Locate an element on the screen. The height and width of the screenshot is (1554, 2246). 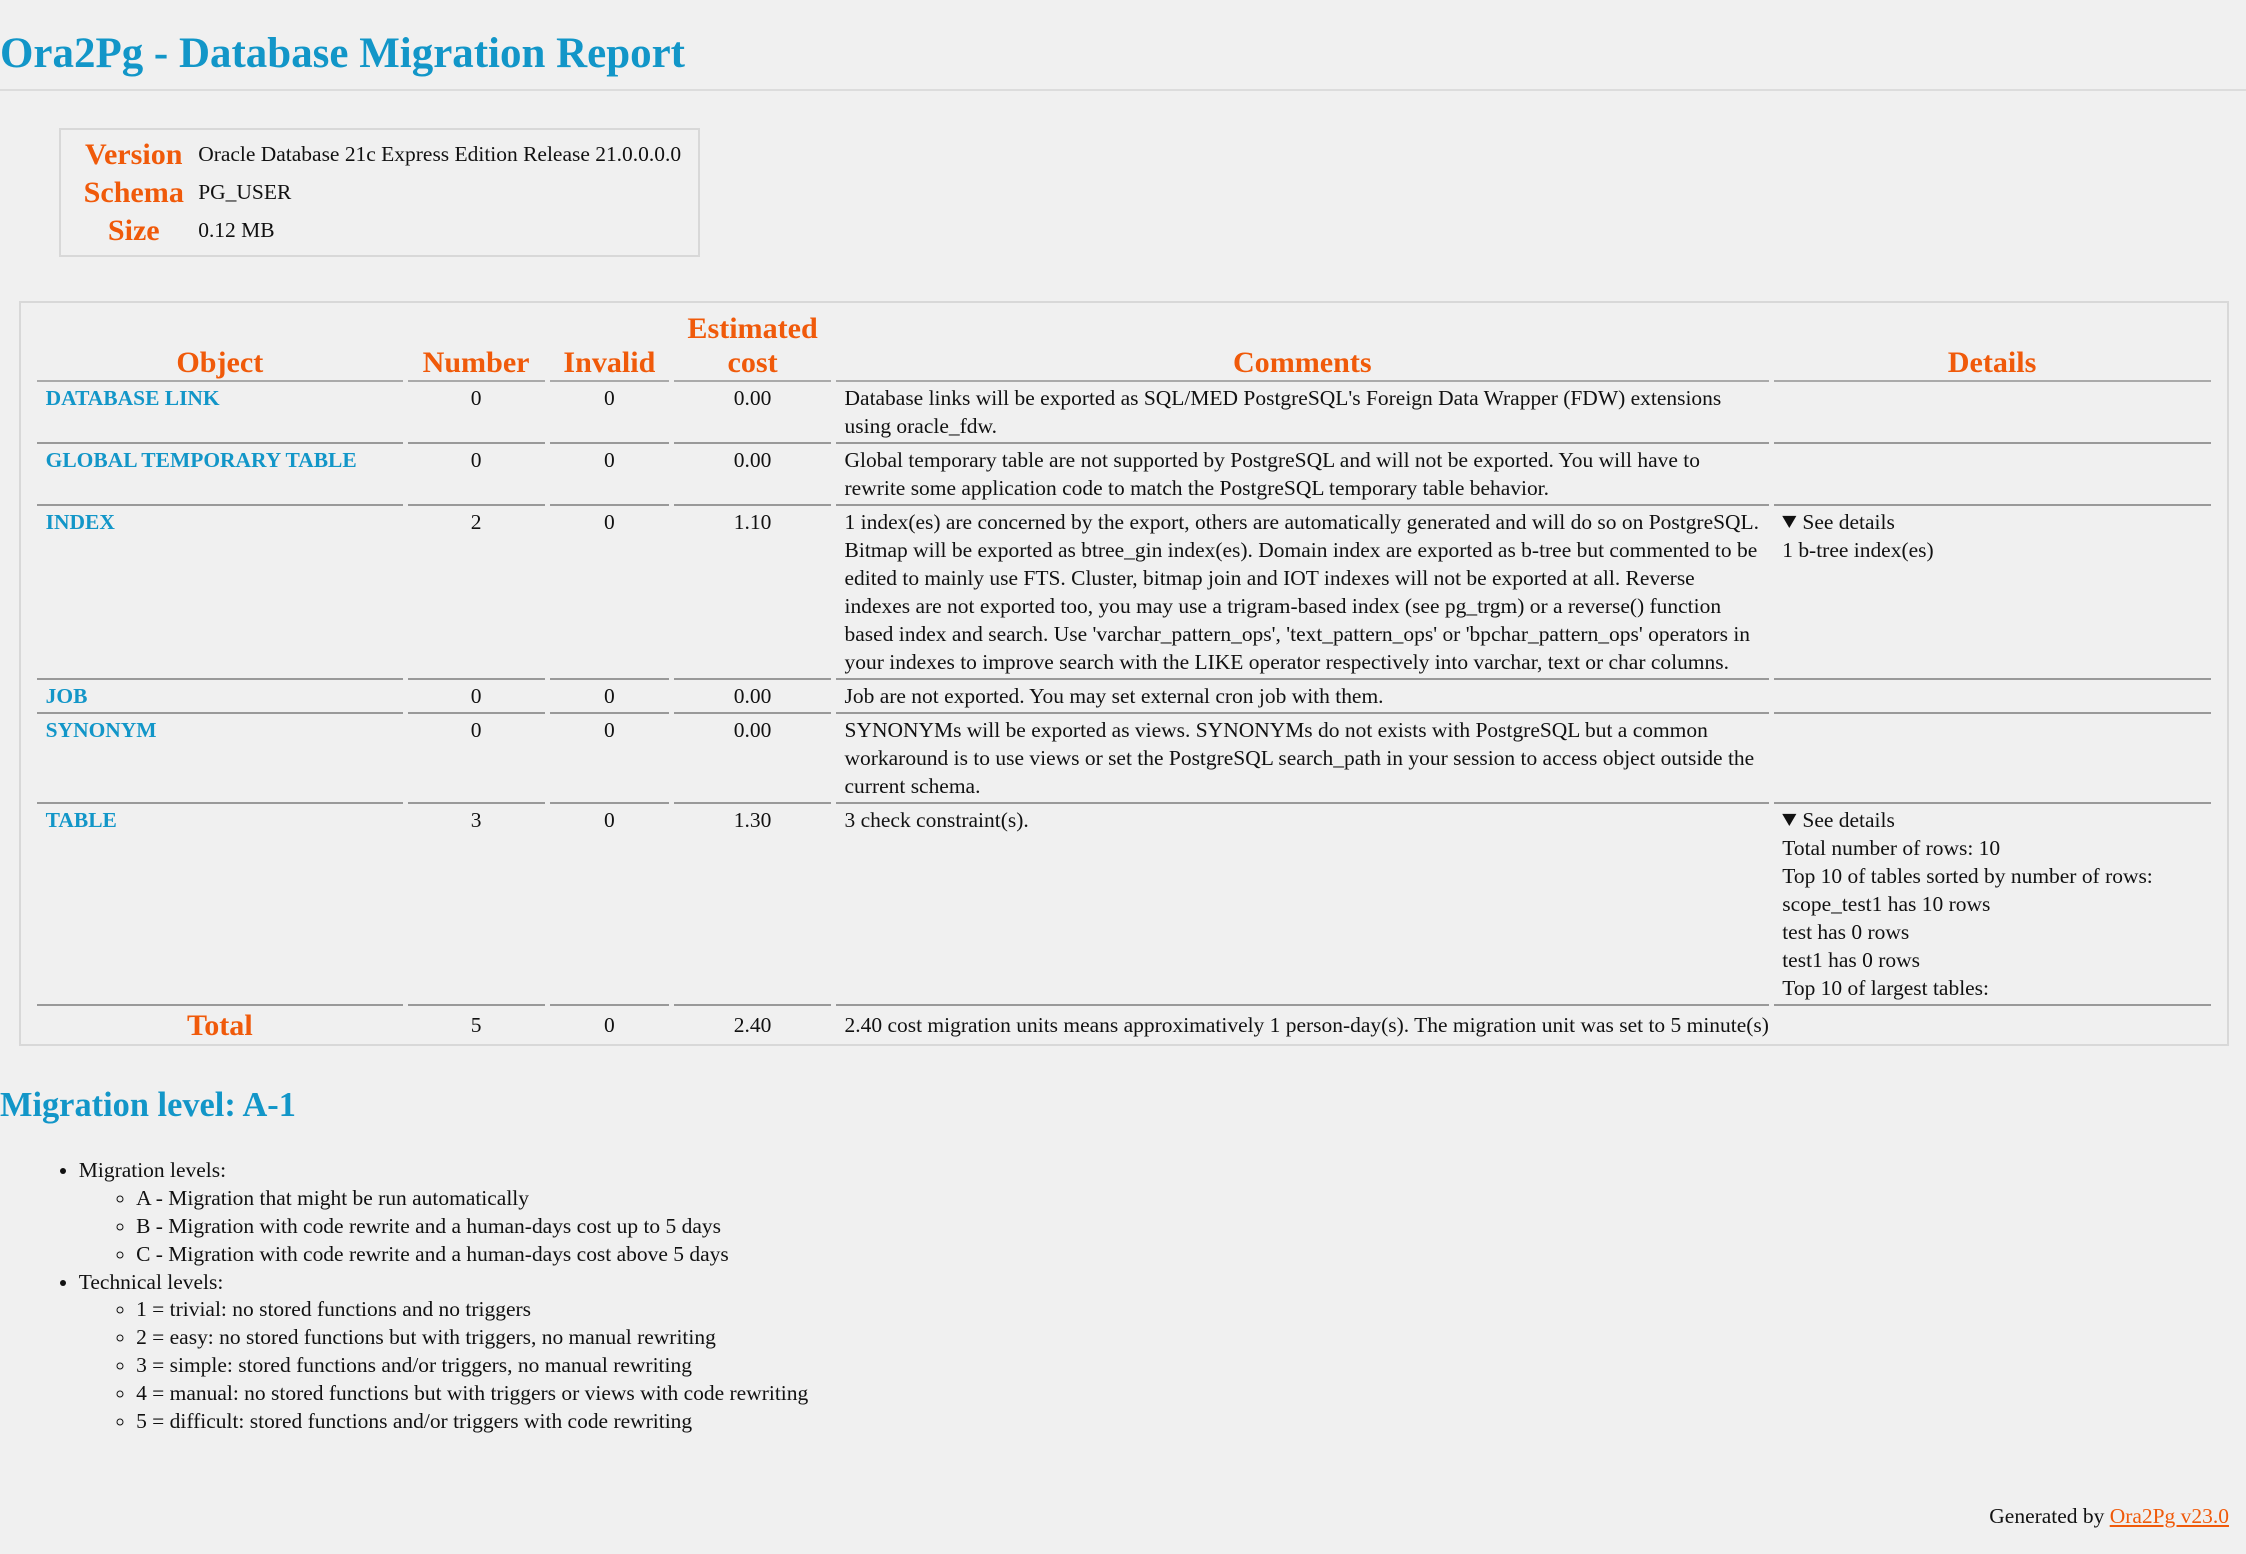
column-header: Object is located at coordinates (220, 343).